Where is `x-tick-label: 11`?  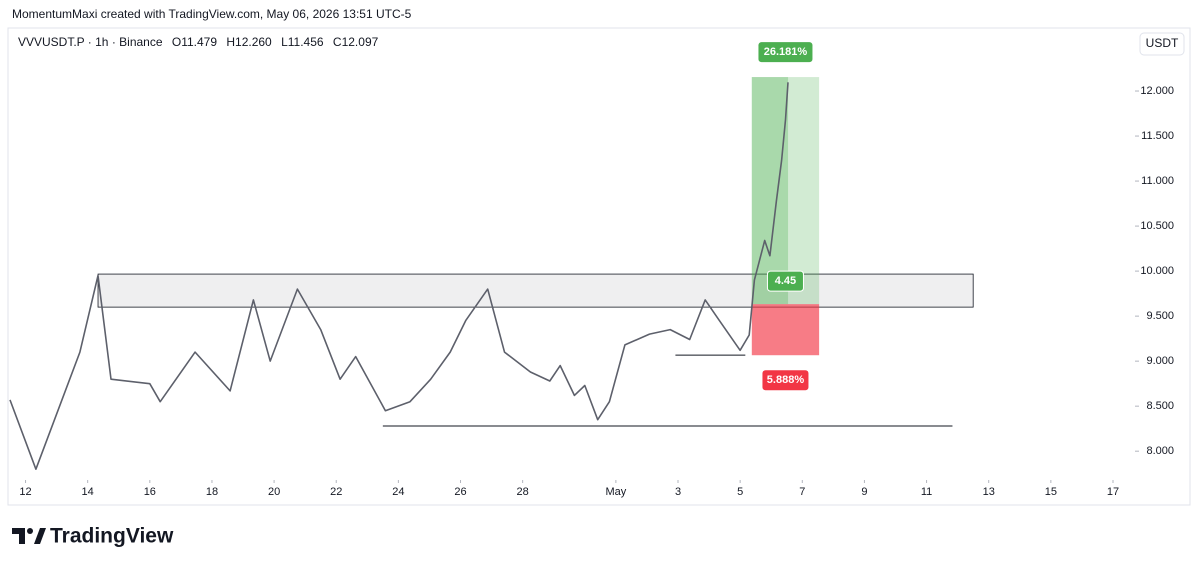 x-tick-label: 11 is located at coordinates (926, 492).